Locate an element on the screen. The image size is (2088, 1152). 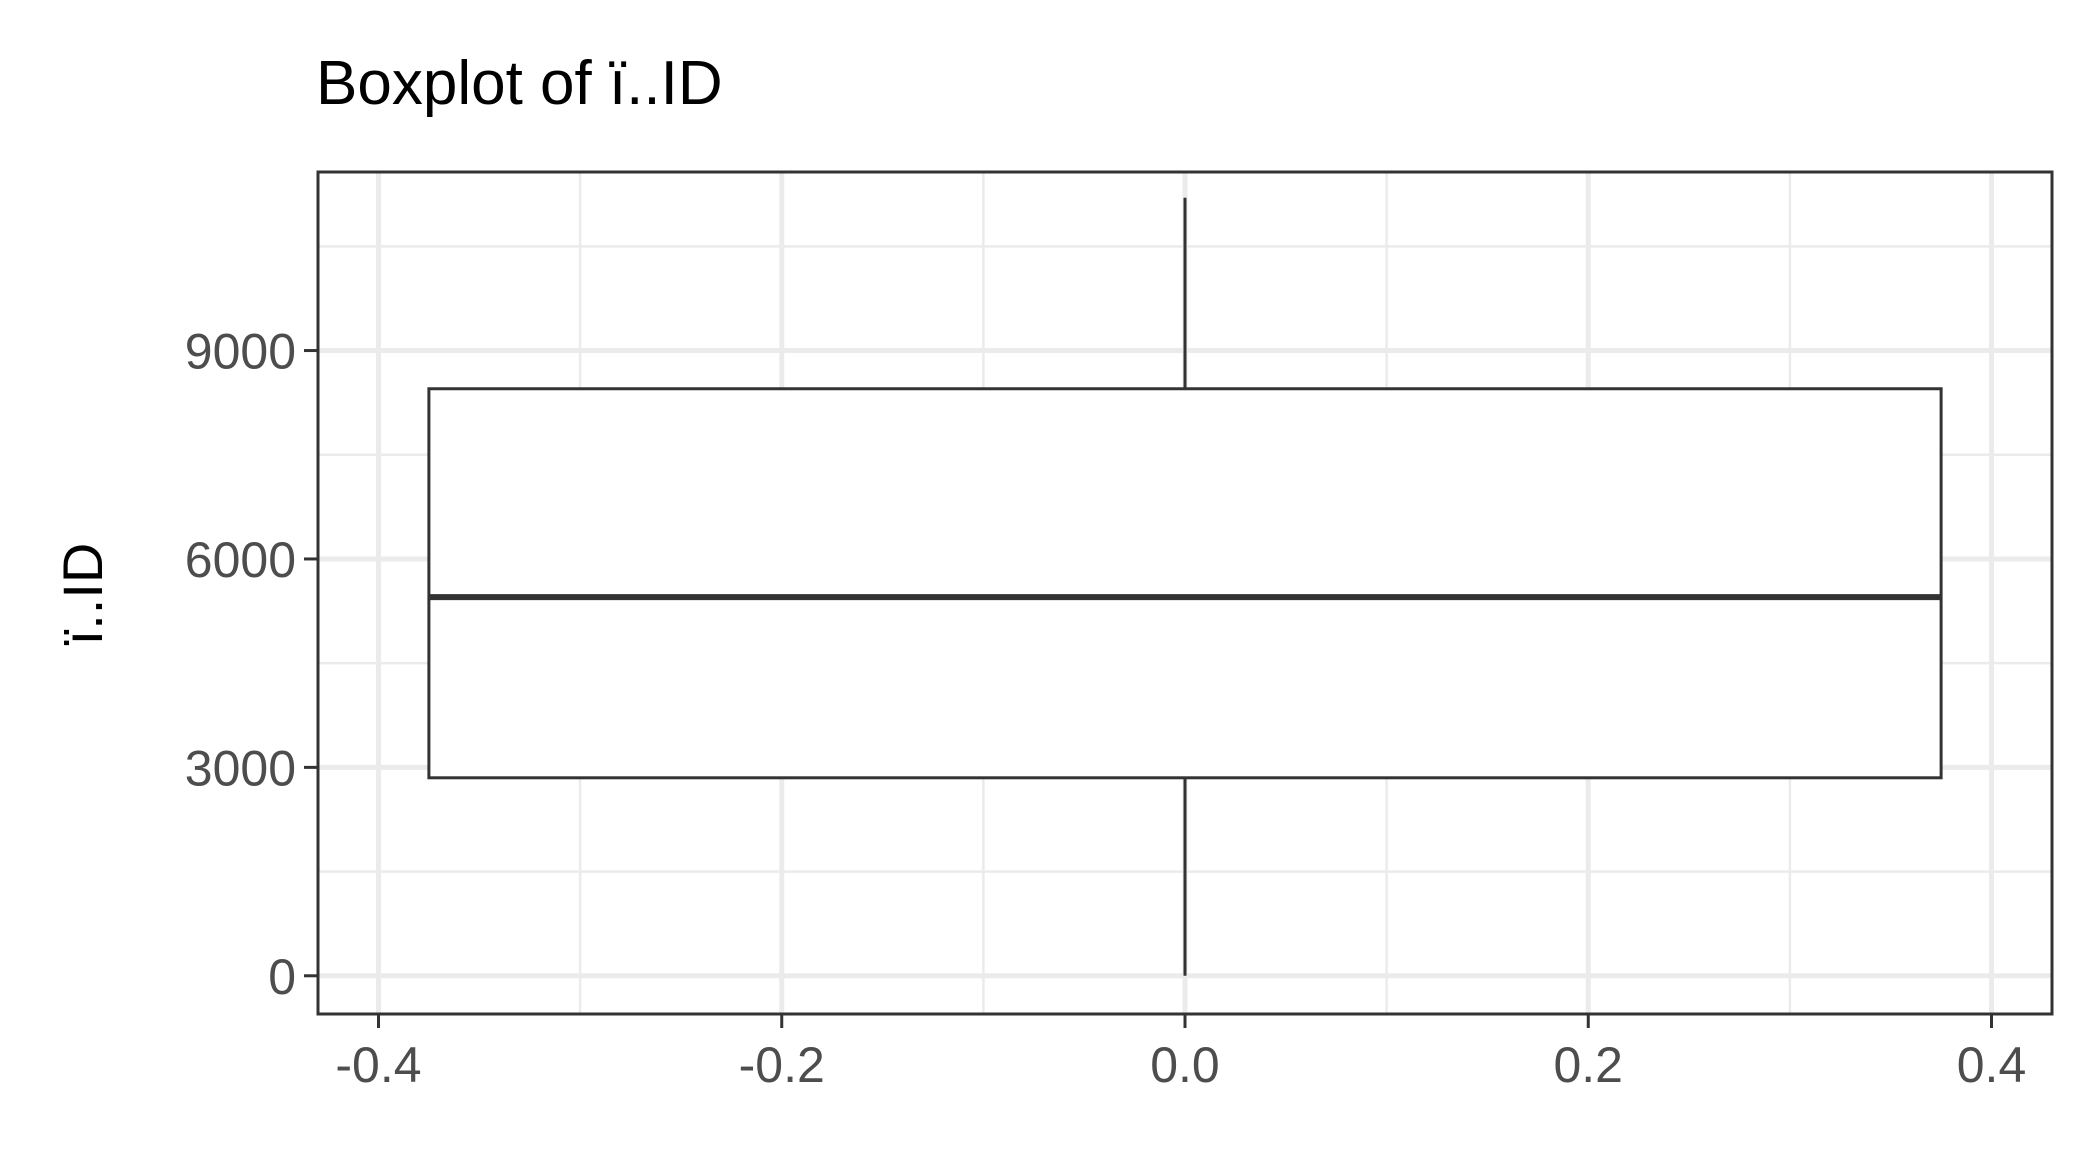
y-tick-label: 0 is located at coordinates (282, 977).